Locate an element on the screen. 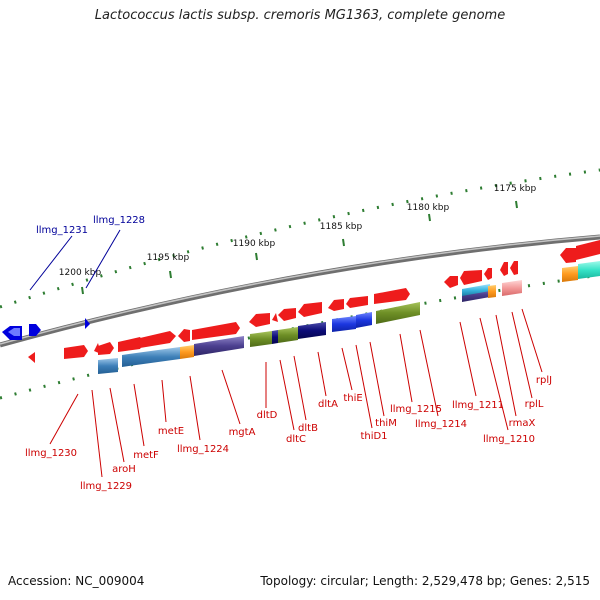 This screenshot has width=600, height=600. gene-label: llmg_1224 is located at coordinates (203, 449).